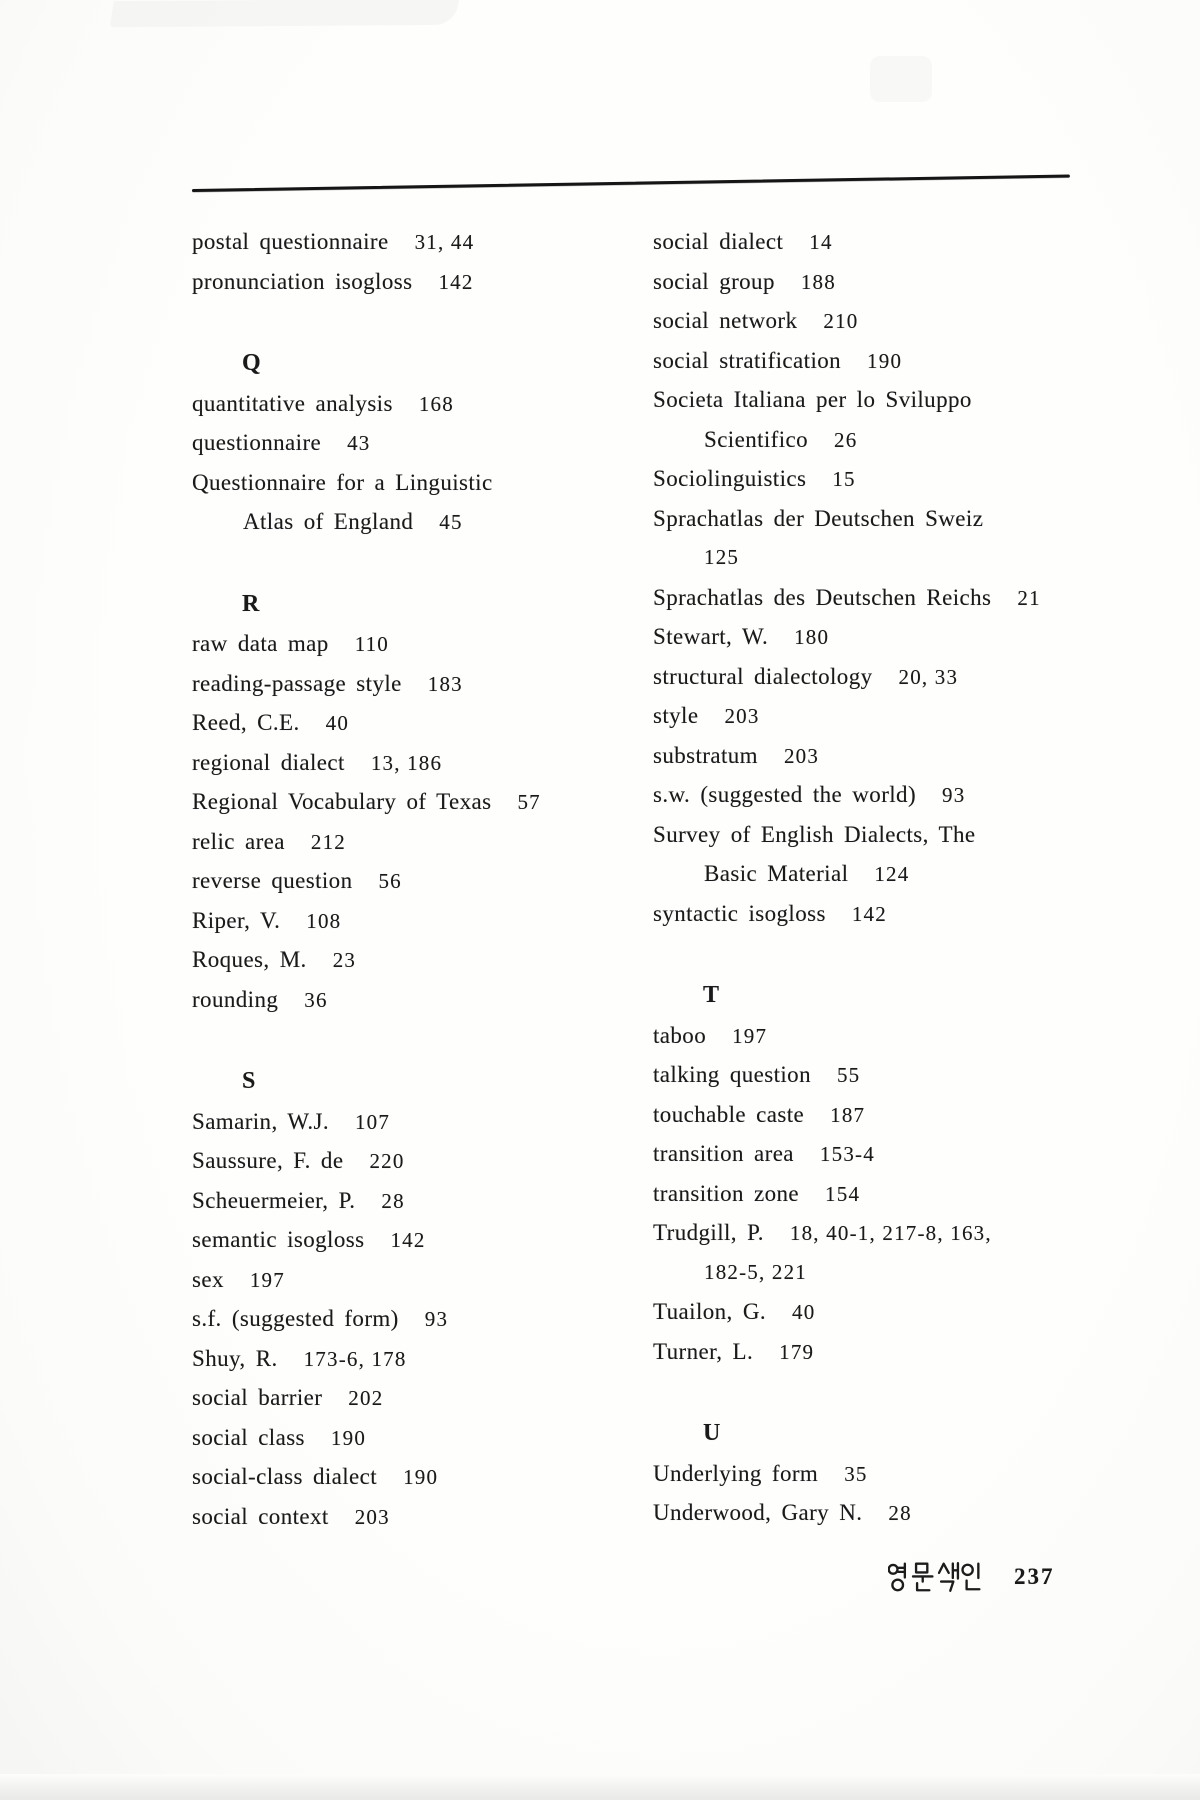  Describe the element at coordinates (739, 913) in the screenshot. I see `entry-term: syntactic isogloss` at that location.